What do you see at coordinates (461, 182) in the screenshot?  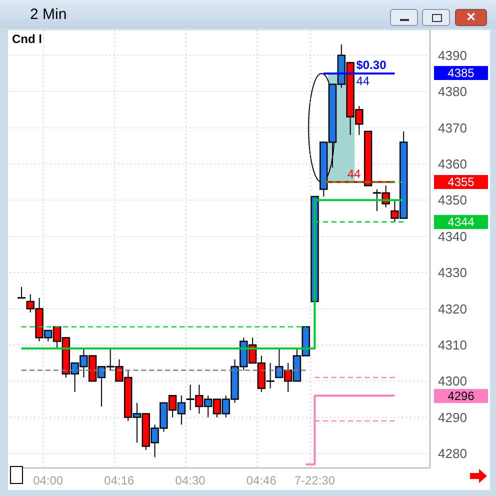 I see `text: 4355` at bounding box center [461, 182].